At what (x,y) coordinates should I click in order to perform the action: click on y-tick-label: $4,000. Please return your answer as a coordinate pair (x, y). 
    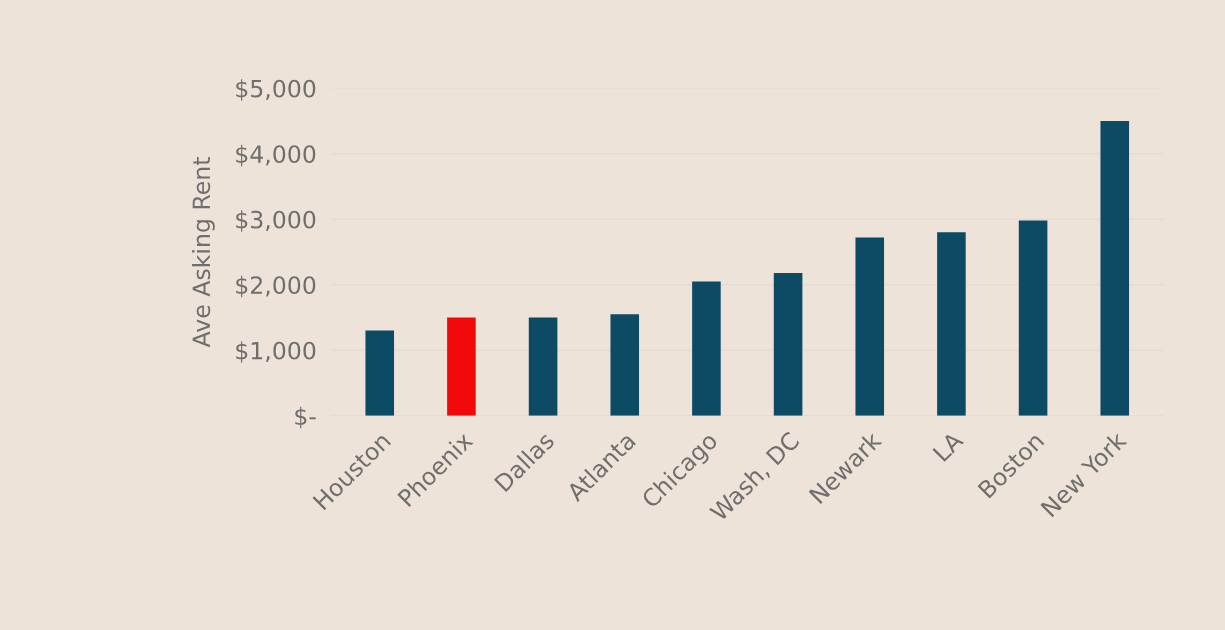
    Looking at the image, I should click on (276, 155).